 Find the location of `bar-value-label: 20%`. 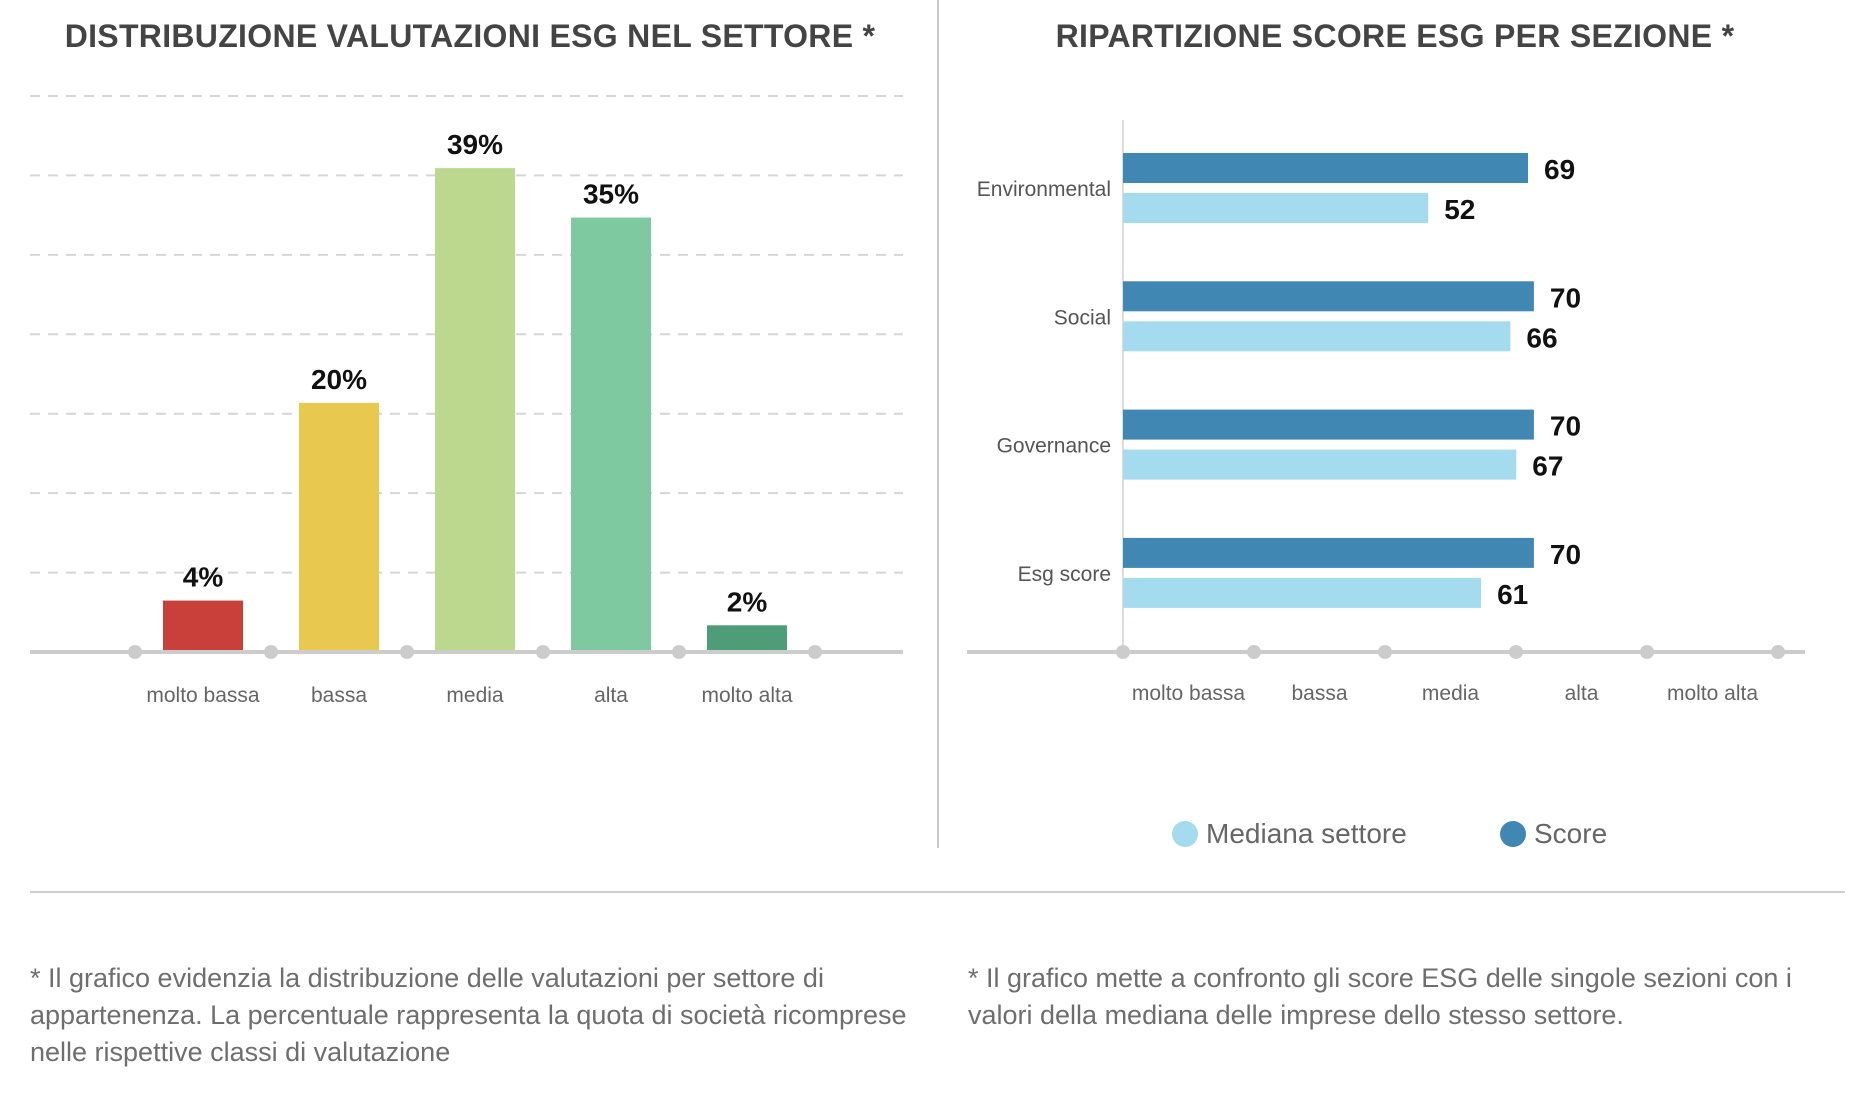

bar-value-label: 20% is located at coordinates (339, 379).